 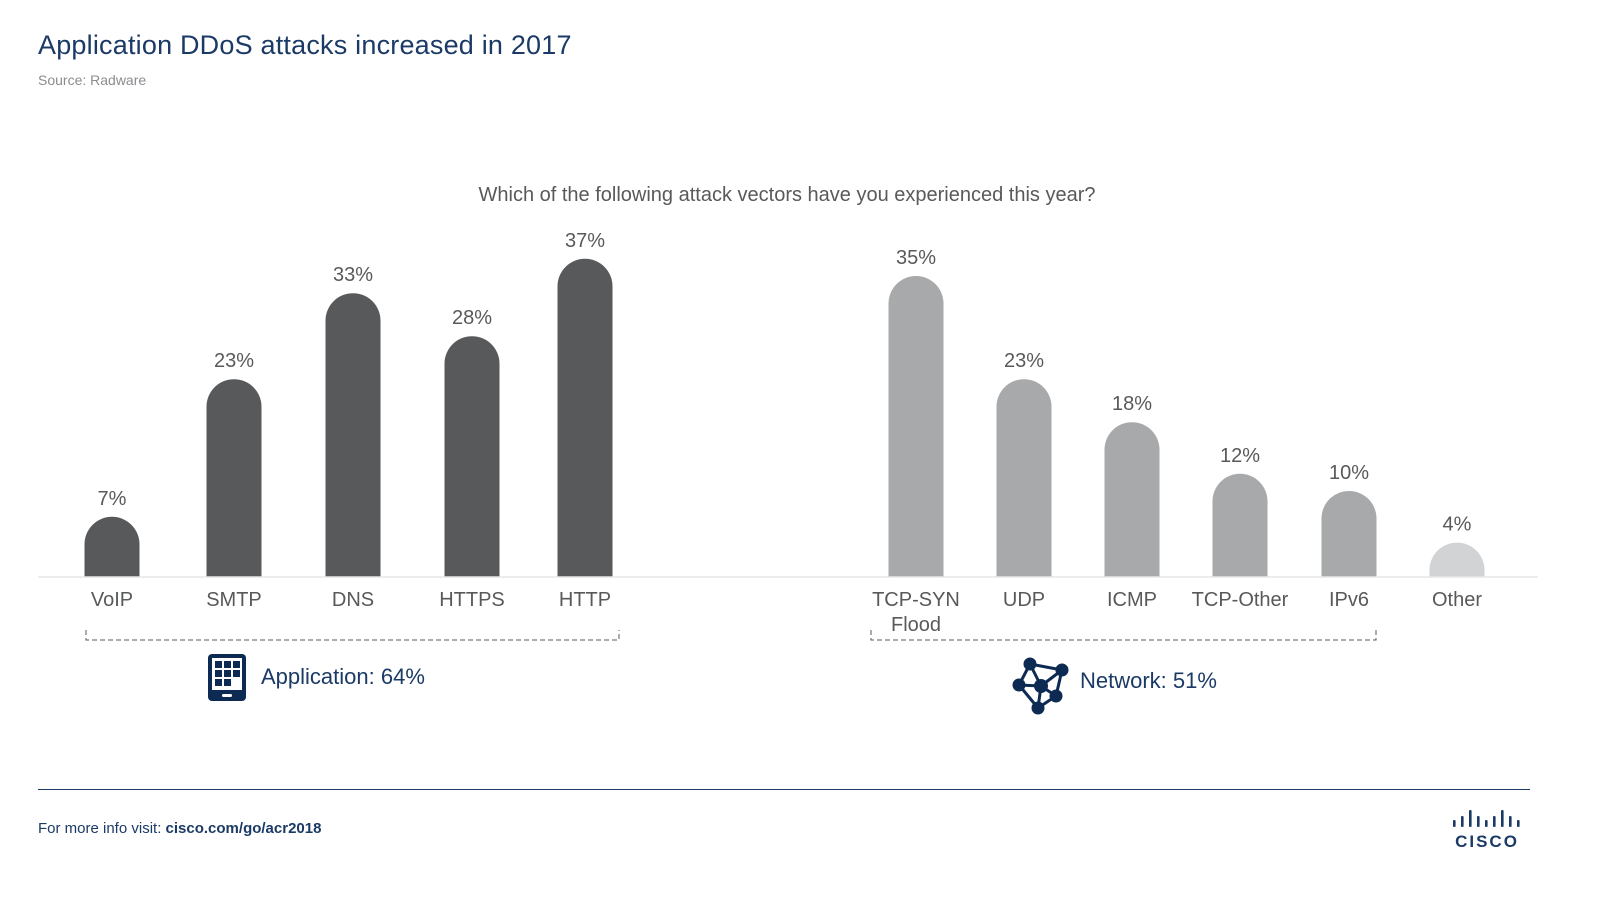 What do you see at coordinates (1132, 600) in the screenshot?
I see `category-label: ICMP` at bounding box center [1132, 600].